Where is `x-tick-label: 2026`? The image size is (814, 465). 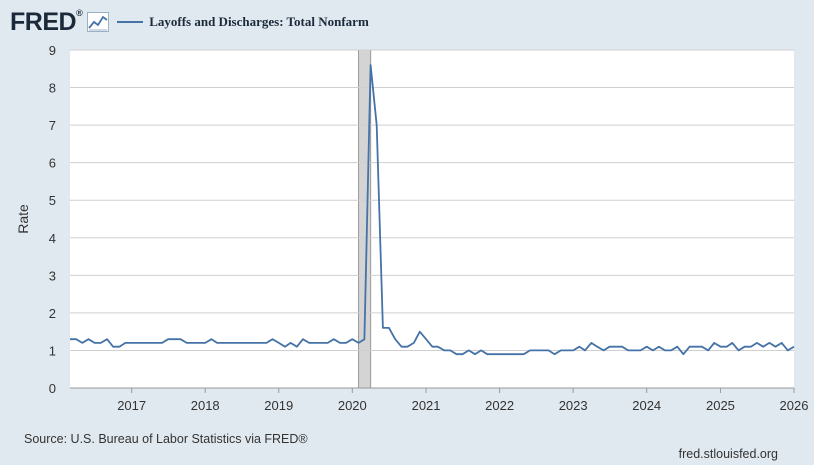 x-tick-label: 2026 is located at coordinates (794, 405).